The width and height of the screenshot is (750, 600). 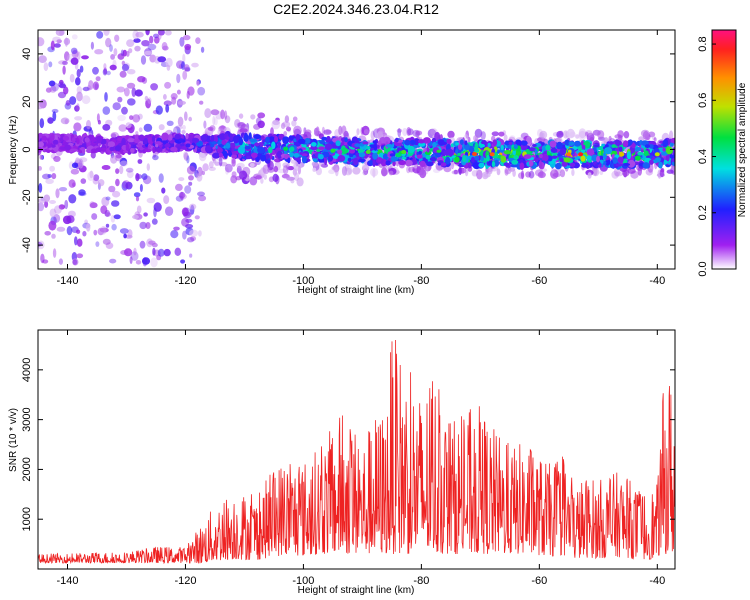 What do you see at coordinates (185, 281) in the screenshot?
I see `x-tick-label: -120` at bounding box center [185, 281].